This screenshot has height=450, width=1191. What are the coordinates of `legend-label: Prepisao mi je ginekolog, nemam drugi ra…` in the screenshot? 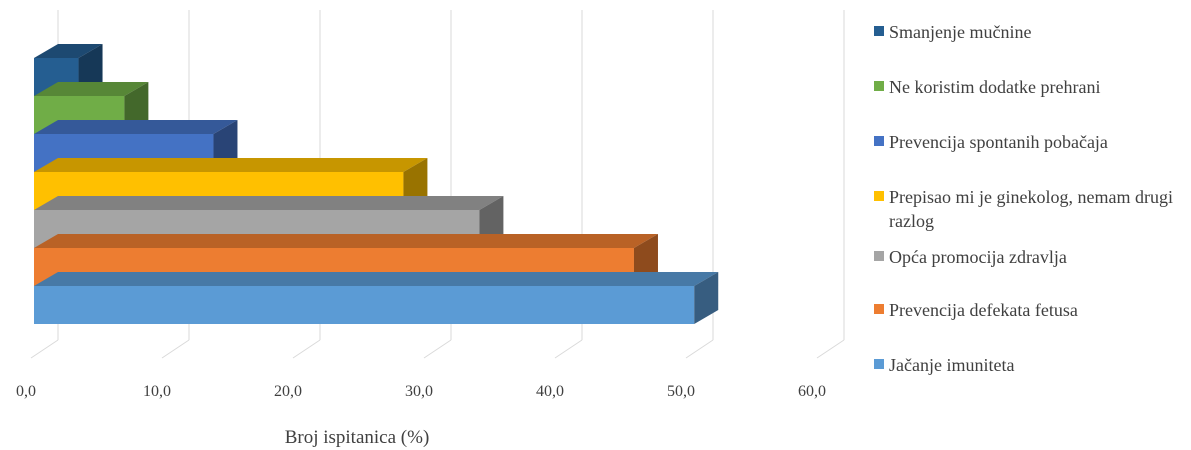 It's located at (1031, 209).